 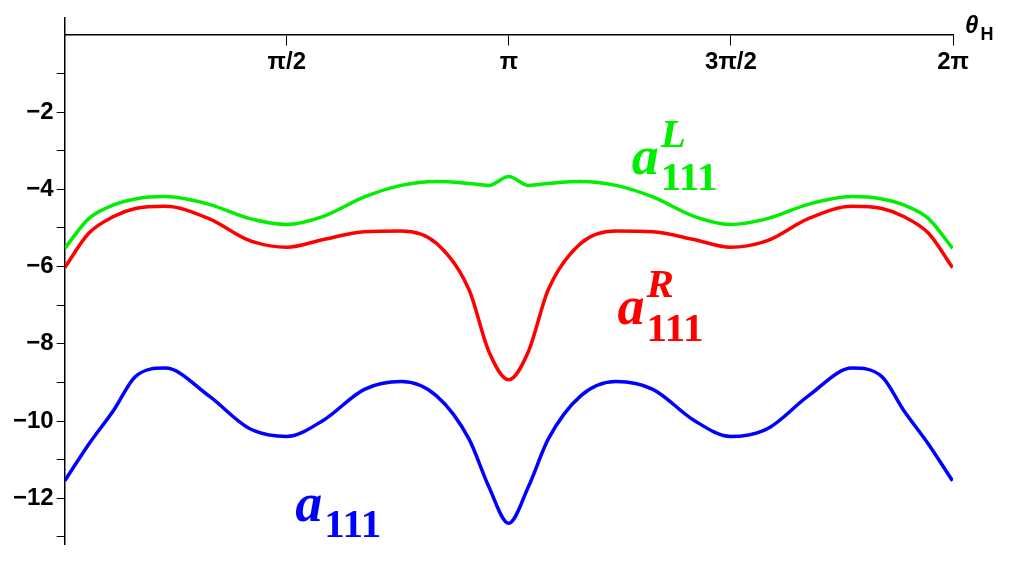 I want to click on y-tick-label: −10, so click(x=33, y=419).